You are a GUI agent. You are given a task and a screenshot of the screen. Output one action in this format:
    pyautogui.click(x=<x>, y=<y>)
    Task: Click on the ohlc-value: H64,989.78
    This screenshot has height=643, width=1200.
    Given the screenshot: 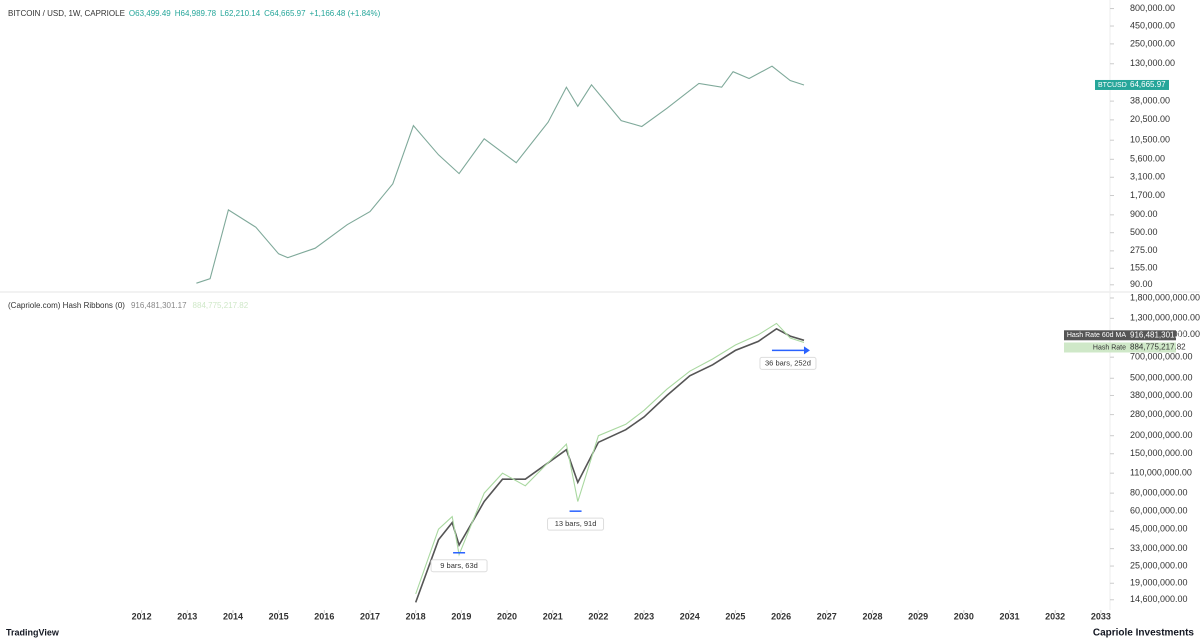 What is the action you would take?
    pyautogui.click(x=196, y=13)
    